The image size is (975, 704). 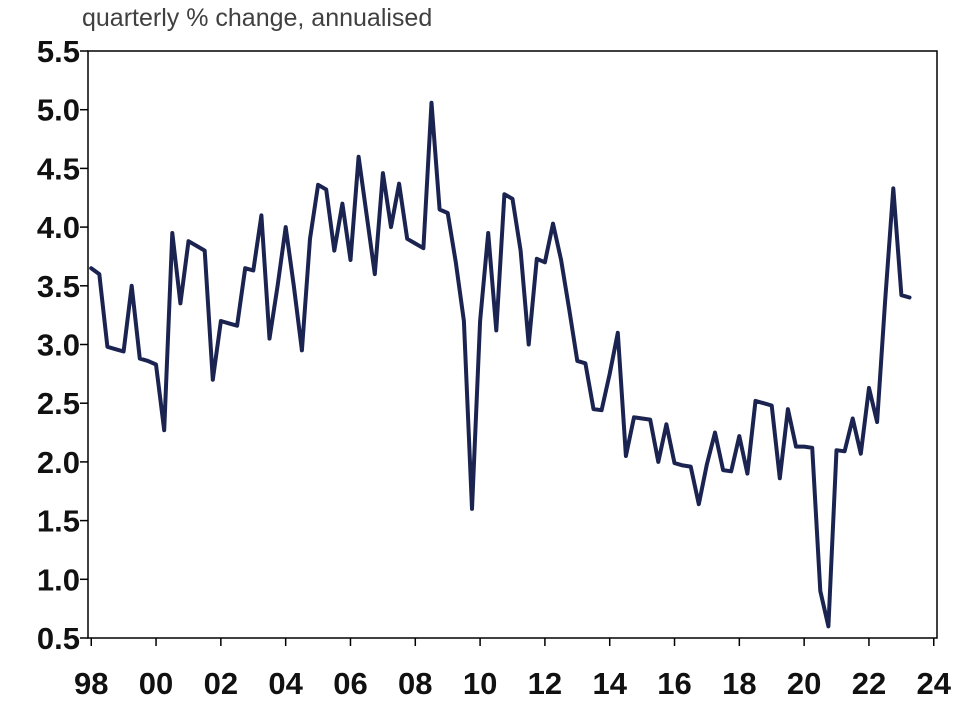 What do you see at coordinates (58, 521) in the screenshot?
I see `y-tick-label: 1.5` at bounding box center [58, 521].